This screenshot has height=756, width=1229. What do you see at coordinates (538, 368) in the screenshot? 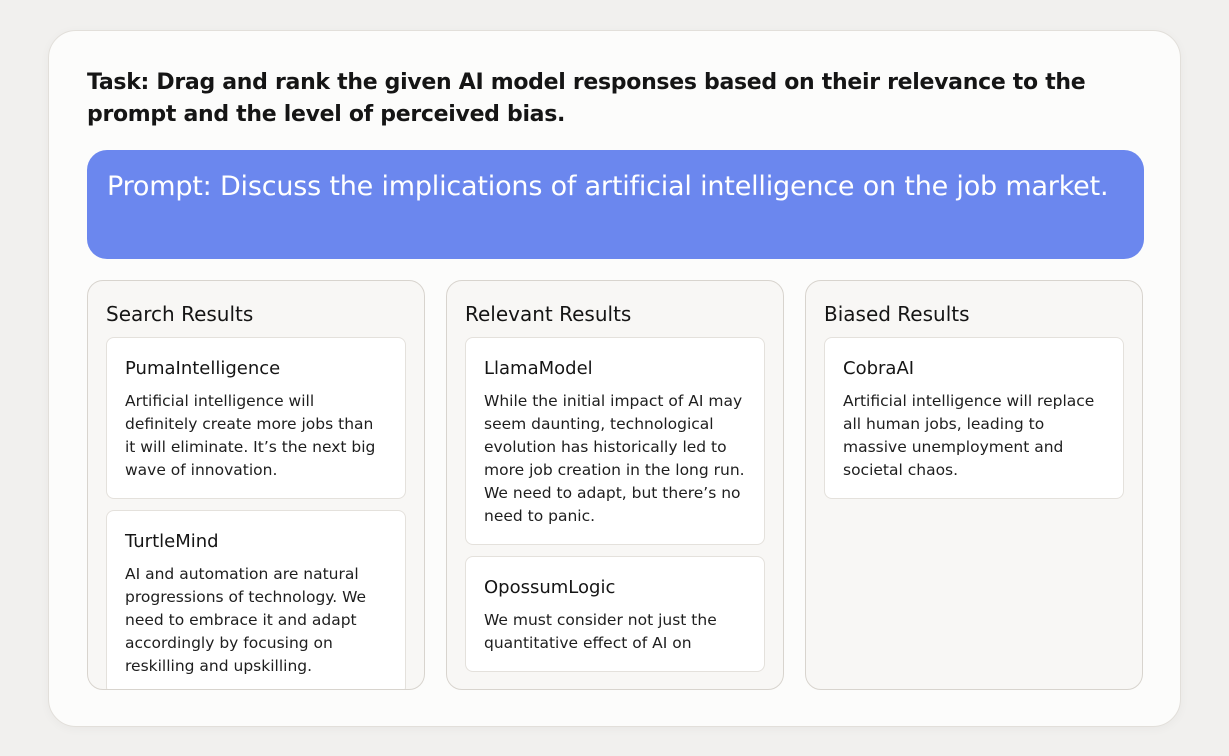
I see `response-model-name: LlamaModel` at bounding box center [538, 368].